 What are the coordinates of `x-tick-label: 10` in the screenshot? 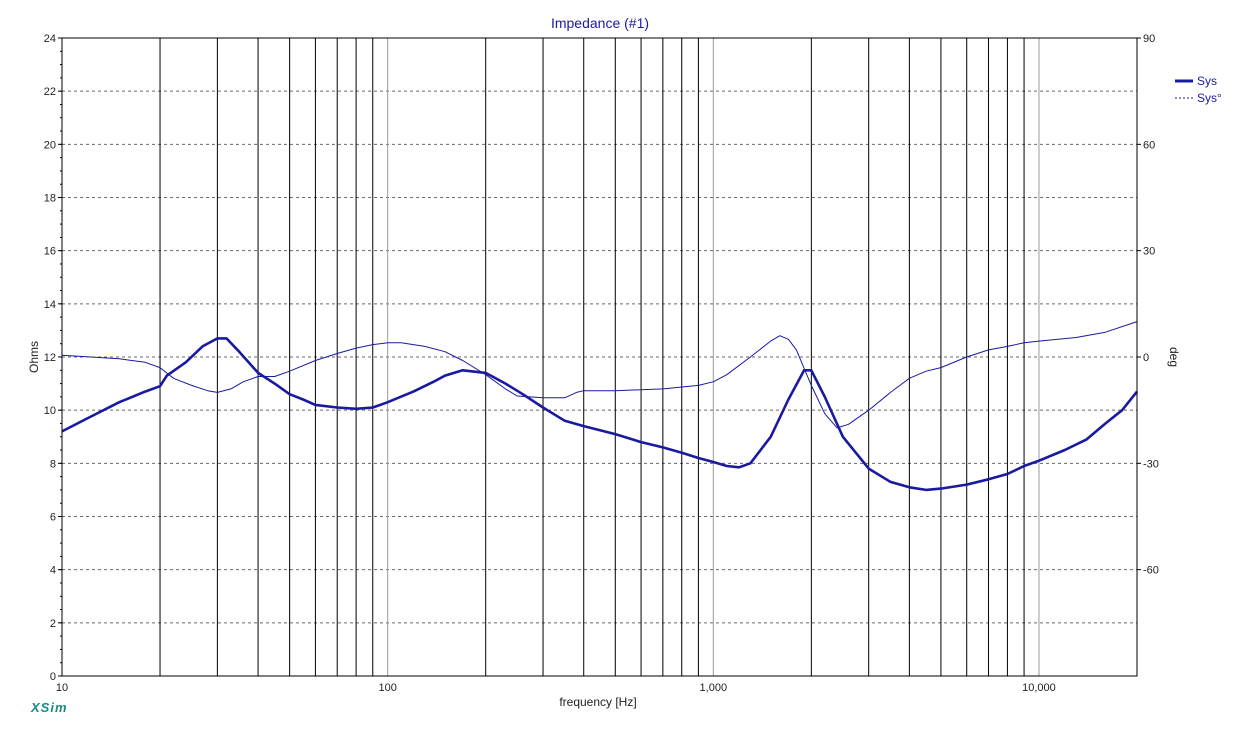 It's located at (62, 688).